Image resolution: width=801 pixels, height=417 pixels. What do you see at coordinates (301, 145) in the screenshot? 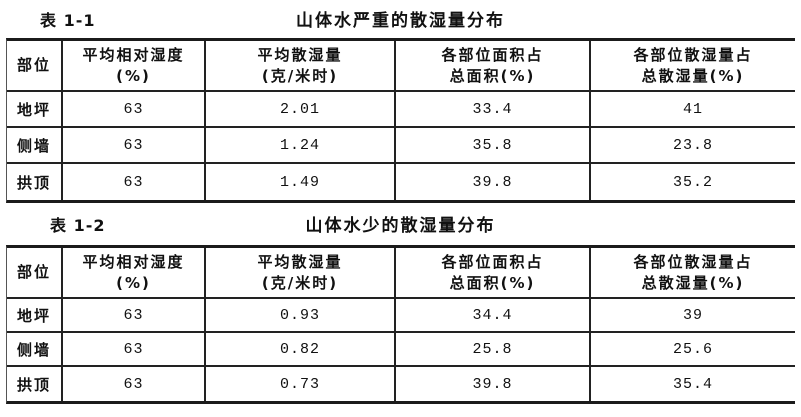
I see `data-cell: 1.24` at bounding box center [301, 145].